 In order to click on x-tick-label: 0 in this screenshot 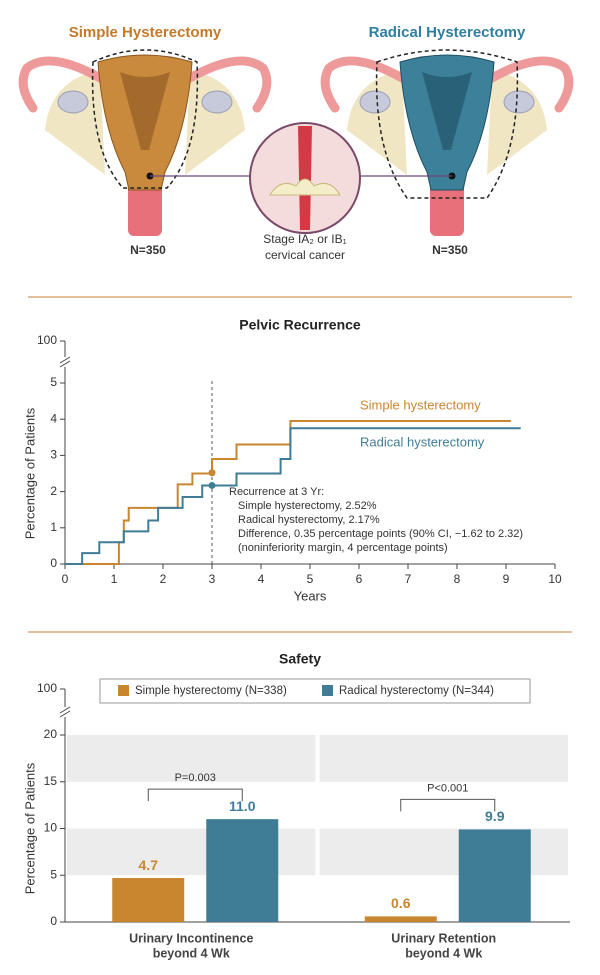, I will do `click(65, 579)`.